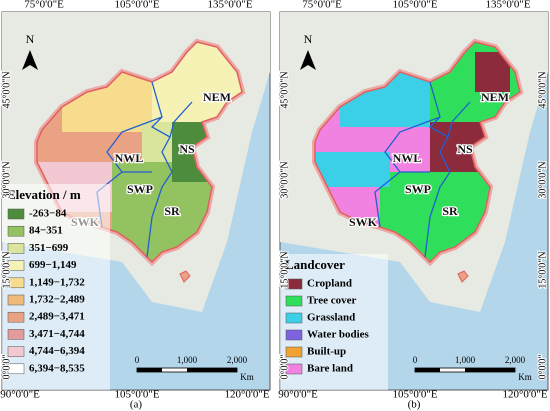 The width and height of the screenshot is (550, 411). Describe the element at coordinates (53, 265) in the screenshot. I see `legend-label: 699−1,149` at that location.